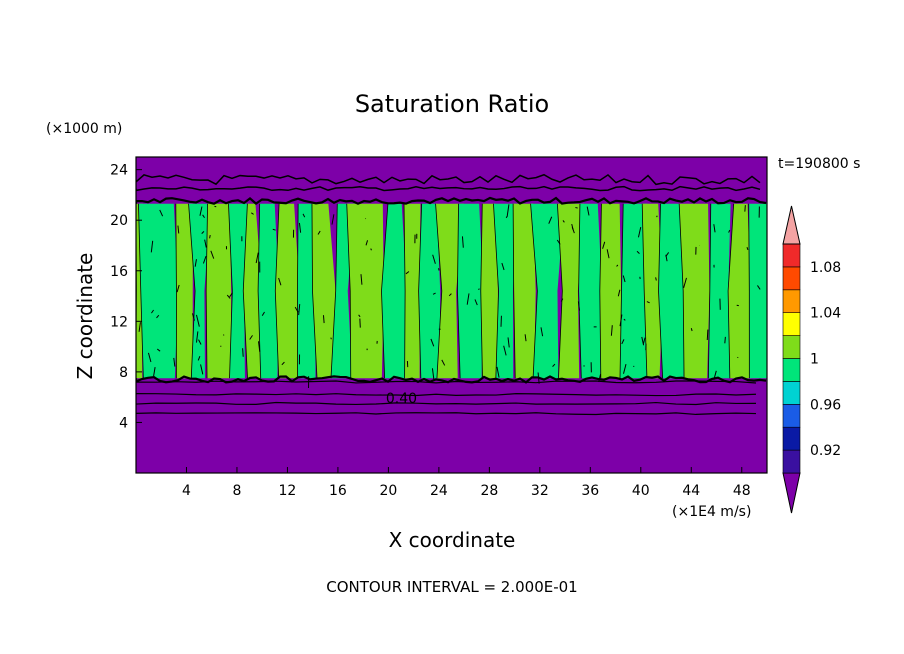 The height and width of the screenshot is (654, 904). I want to click on cloud-top-contour, so click(451, 201).